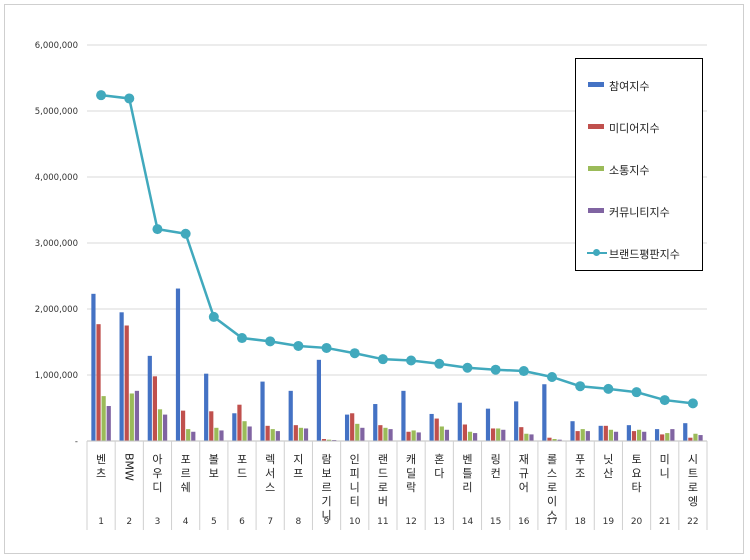  Describe the element at coordinates (355, 522) in the screenshot. I see `x-rank-label: 10` at that location.